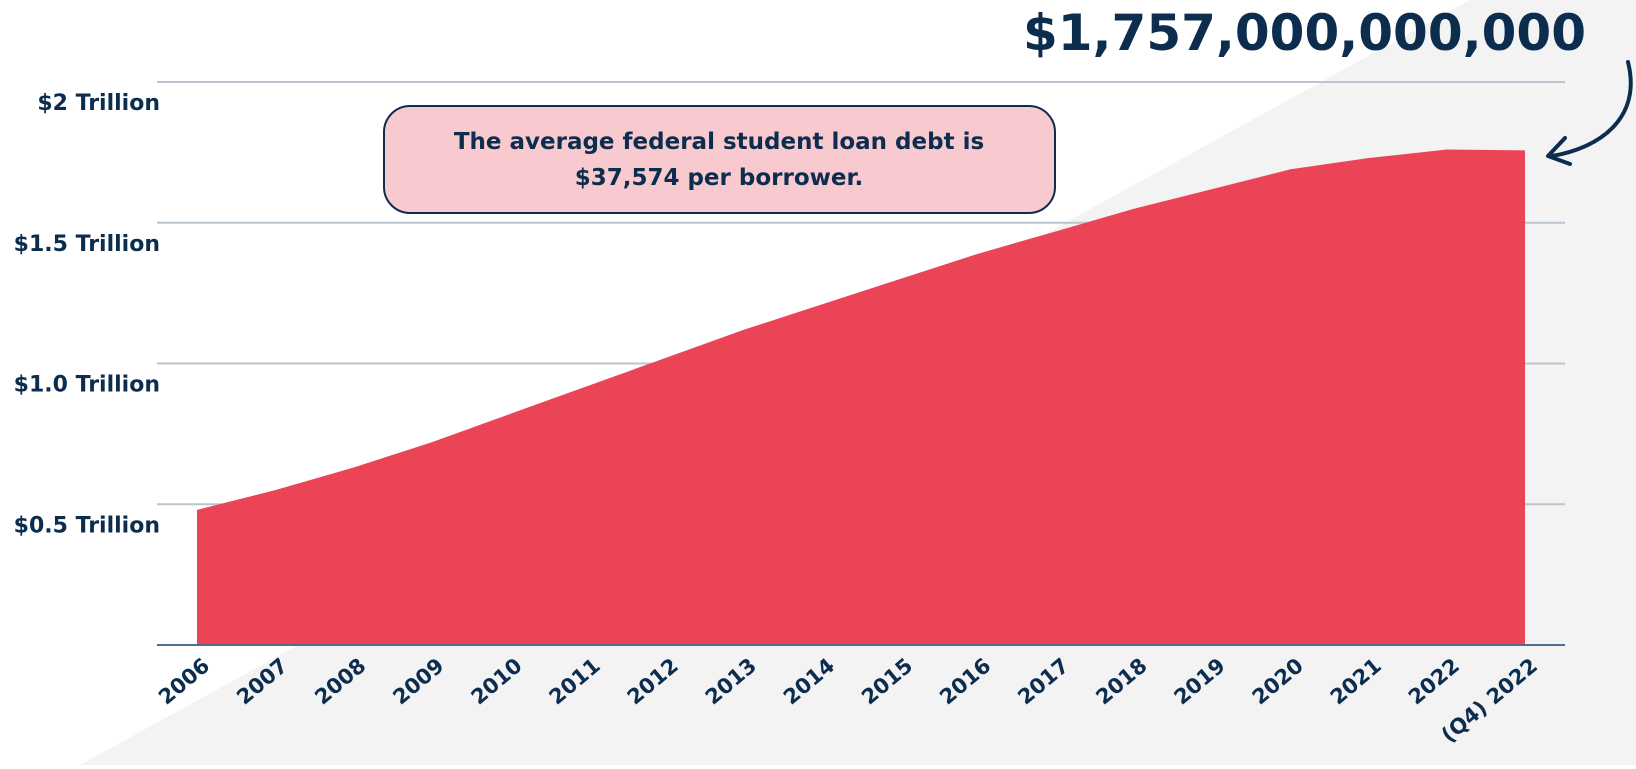 This screenshot has width=1636, height=769. Describe the element at coordinates (1304, 33) in the screenshot. I see `headline-value: $1,757,000,000,000` at that location.